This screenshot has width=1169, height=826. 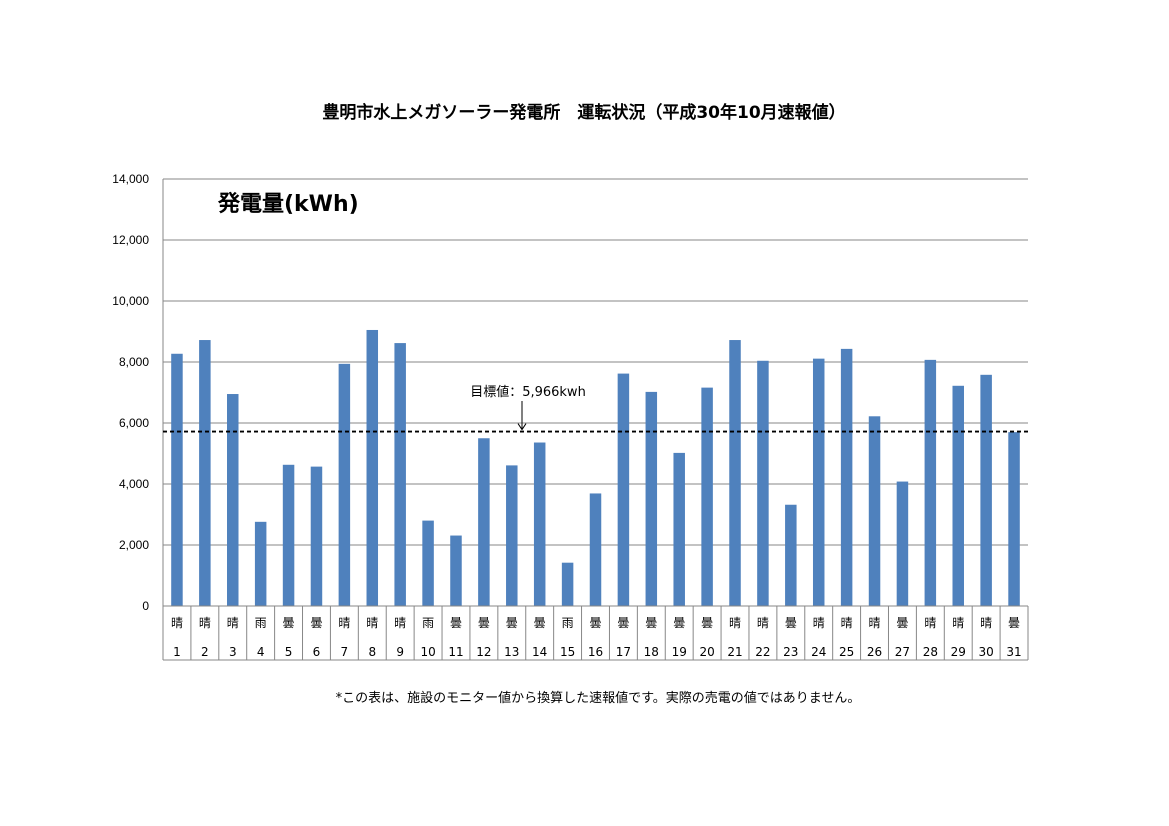 What do you see at coordinates (289, 652) in the screenshot?
I see `day-label: 5` at bounding box center [289, 652].